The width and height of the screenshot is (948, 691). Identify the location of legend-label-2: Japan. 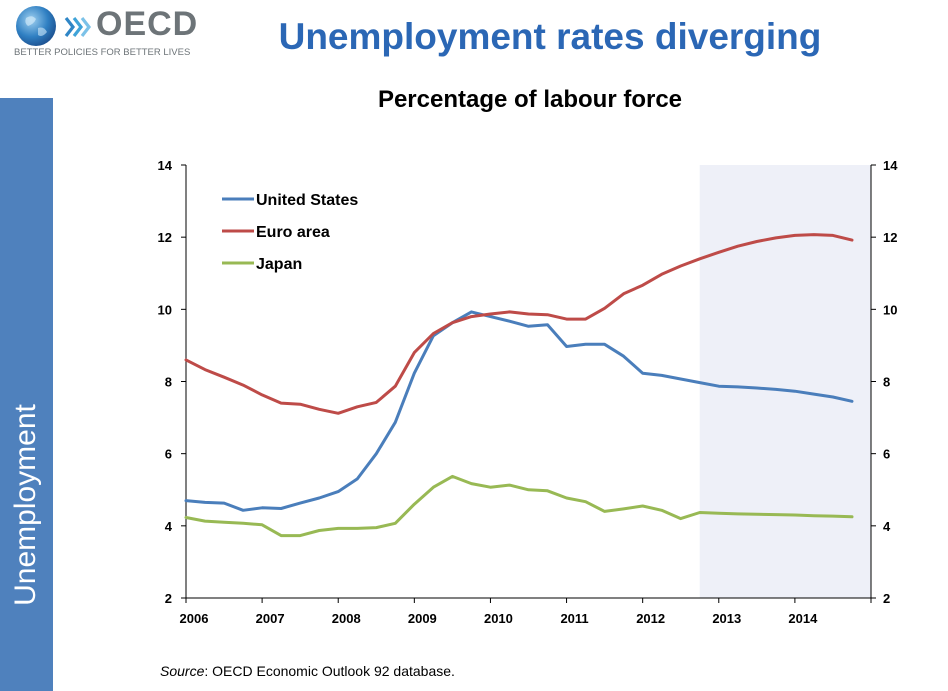
(279, 264).